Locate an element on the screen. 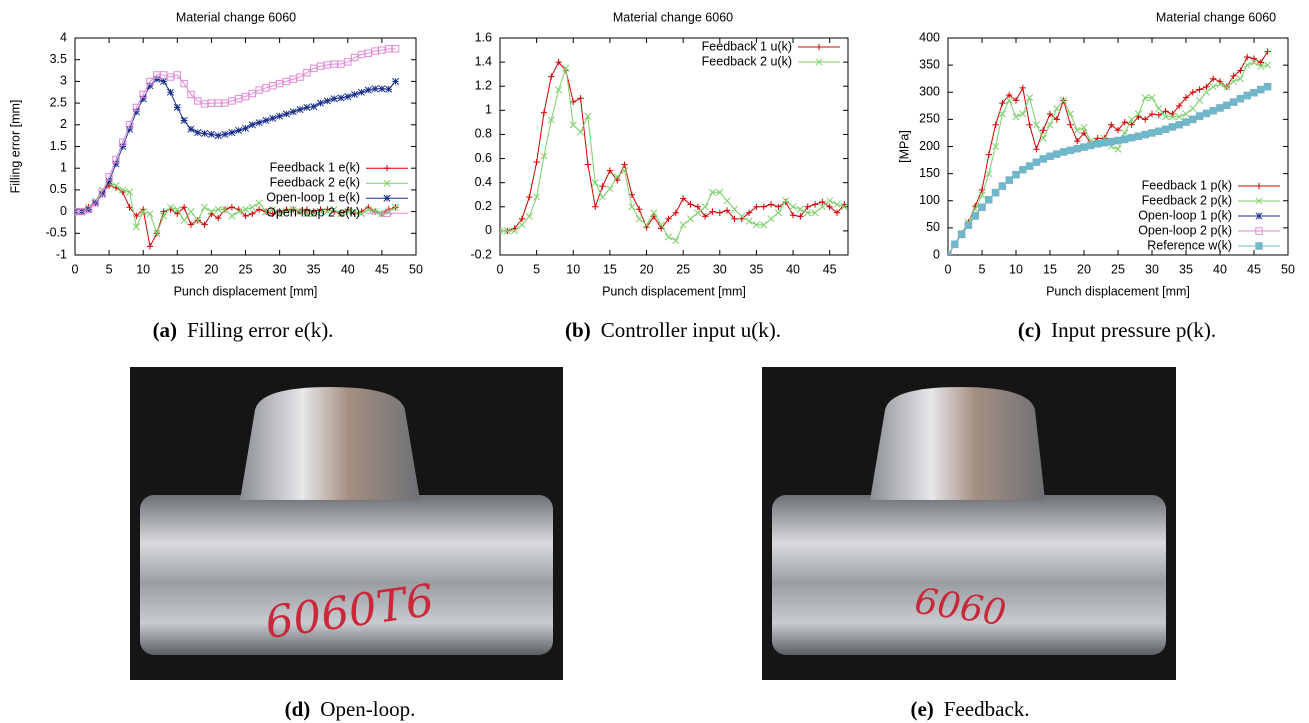 This screenshot has height=723, width=1309. legend-label: Open-loop 2 e(k) is located at coordinates (313, 212).